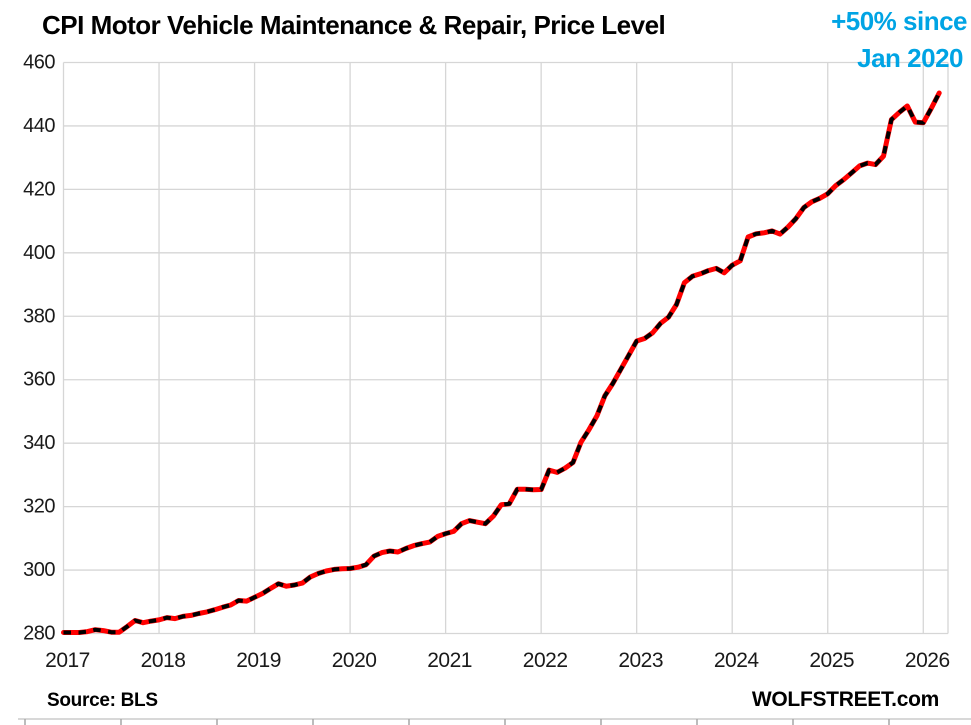  Describe the element at coordinates (640, 660) in the screenshot. I see `x-tick-label: 2023` at that location.